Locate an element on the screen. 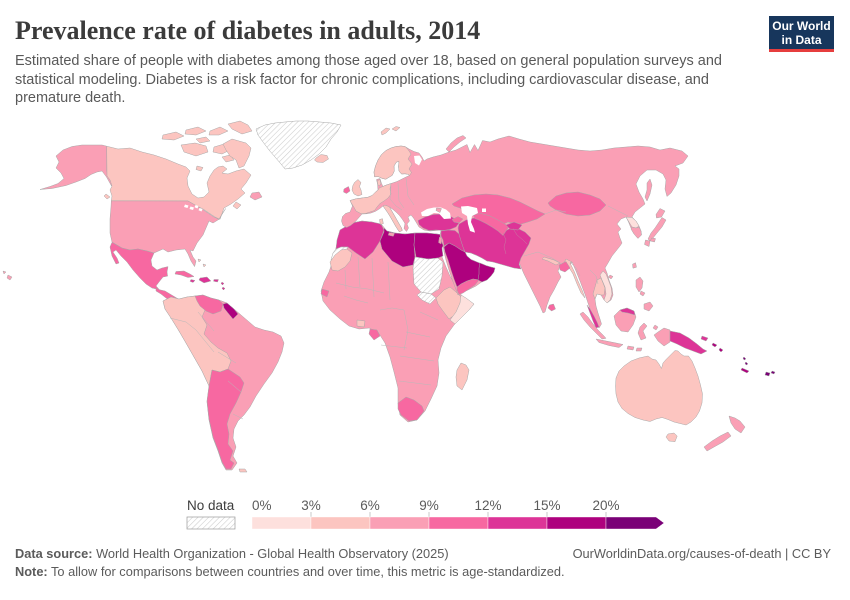 The height and width of the screenshot is (600, 850). svg-text: 3% is located at coordinates (311, 505).